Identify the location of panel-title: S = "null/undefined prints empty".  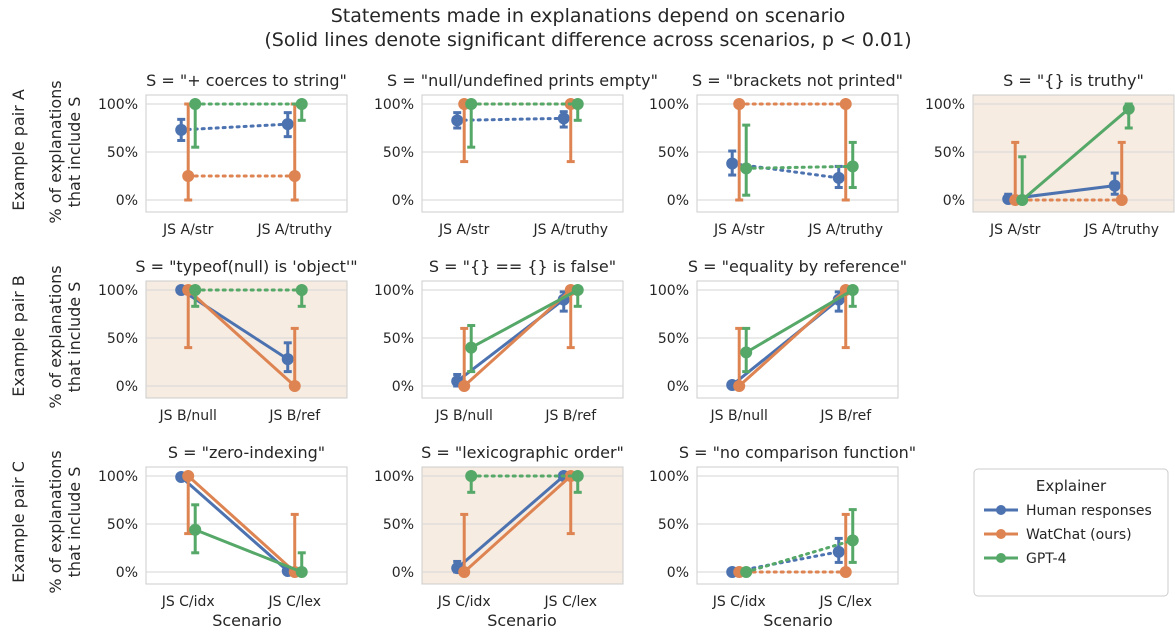
(522, 80).